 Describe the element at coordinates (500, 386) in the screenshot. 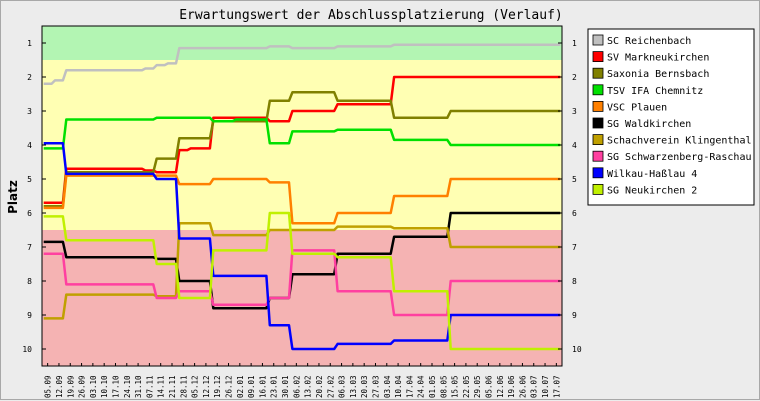

I see `x-tick-label: 12.06` at that location.